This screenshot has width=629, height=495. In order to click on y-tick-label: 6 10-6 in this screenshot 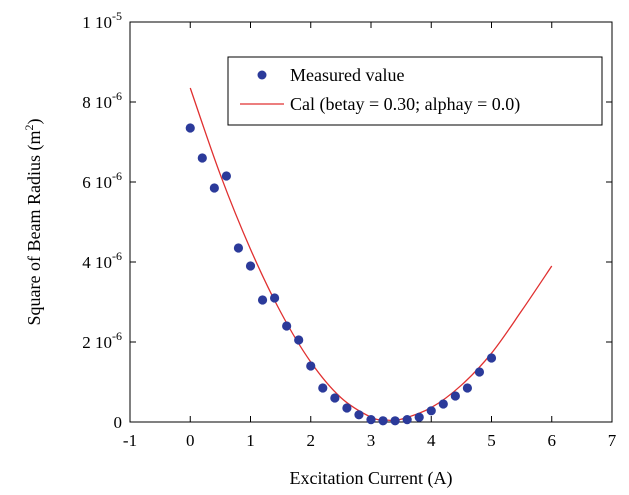, I will do `click(102, 180)`.